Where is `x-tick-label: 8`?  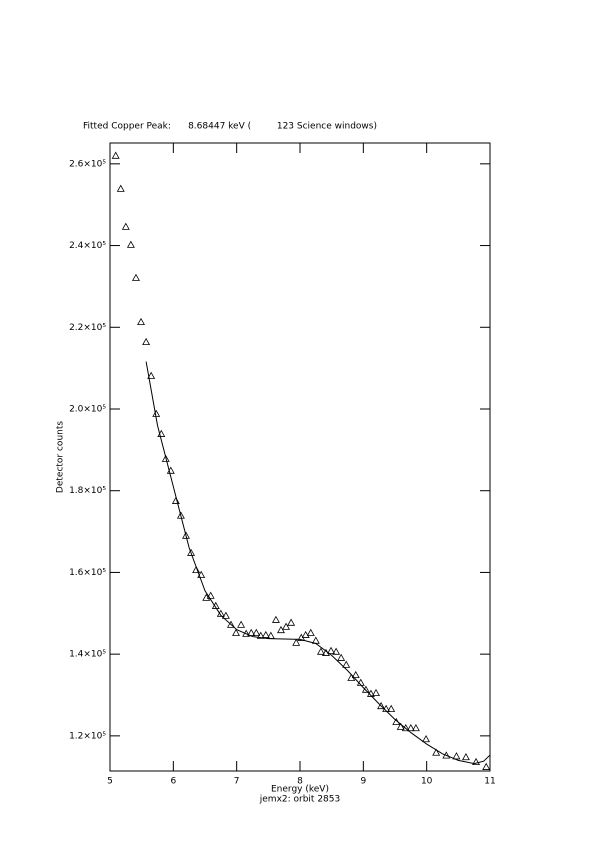 x-tick-label: 8 is located at coordinates (300, 782).